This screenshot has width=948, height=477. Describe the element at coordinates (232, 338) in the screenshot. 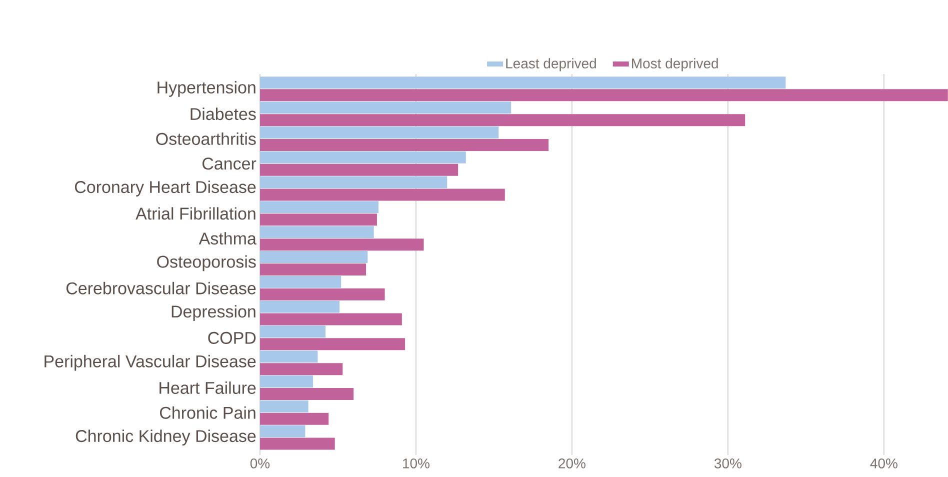

I see `y-tick-label: COPD` at that location.